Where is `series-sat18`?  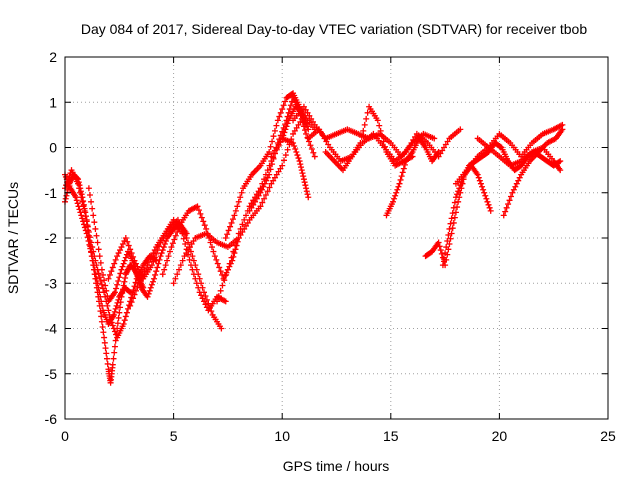 series-sat18 is located at coordinates (509, 154).